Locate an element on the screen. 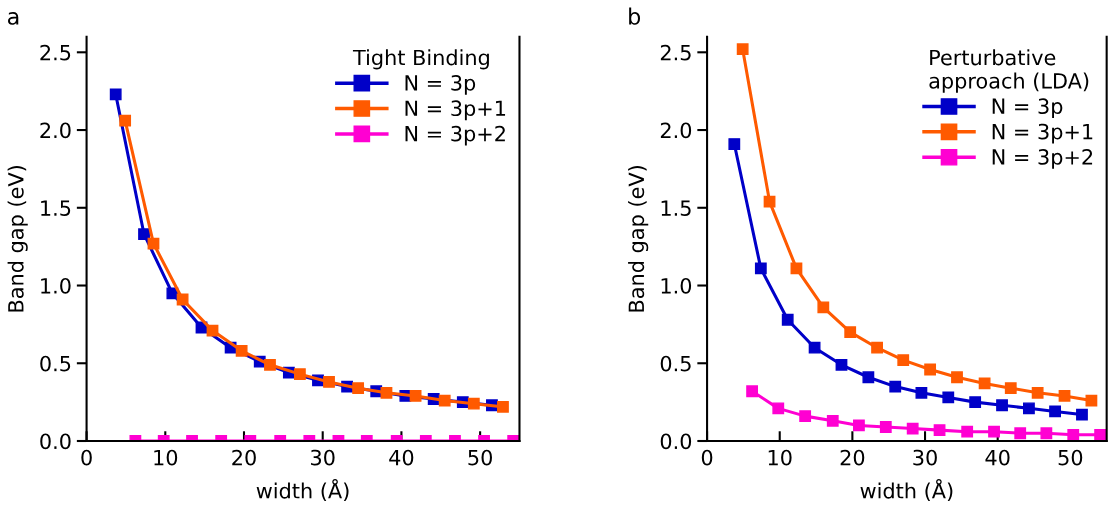  chart-title: a is located at coordinates (13, 18).